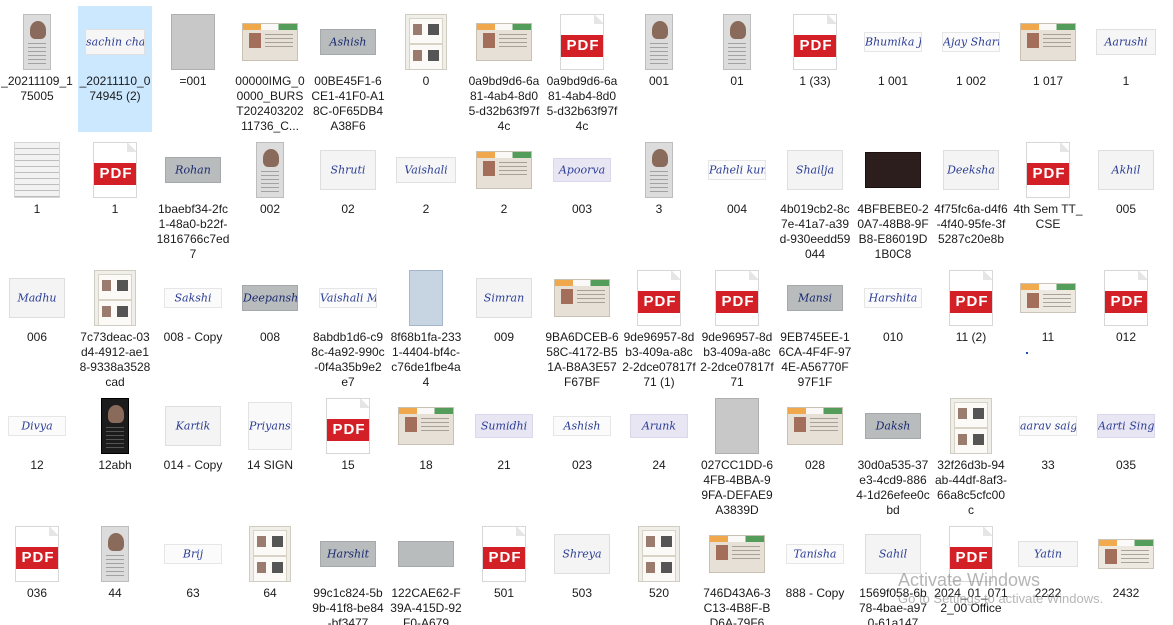 This screenshot has height=625, width=1173. Describe the element at coordinates (659, 69) in the screenshot. I see `file-item: 001` at that location.